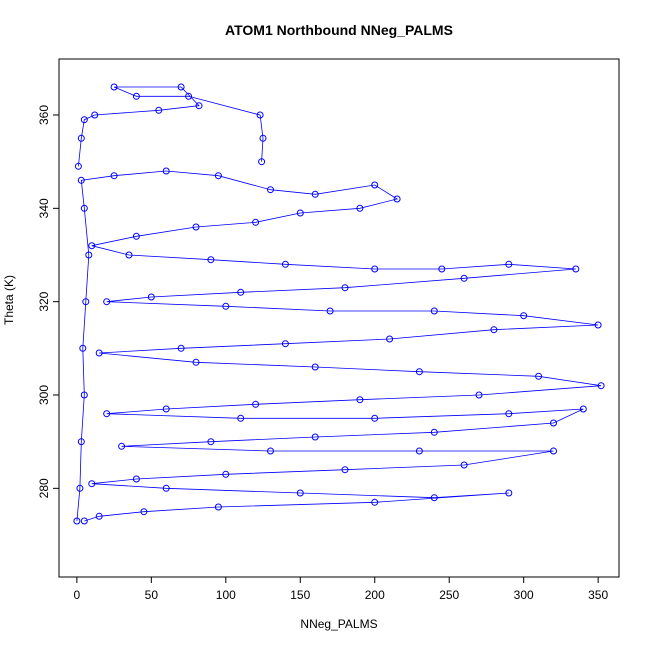  I want to click on x-tick-label: 0, so click(77, 595).